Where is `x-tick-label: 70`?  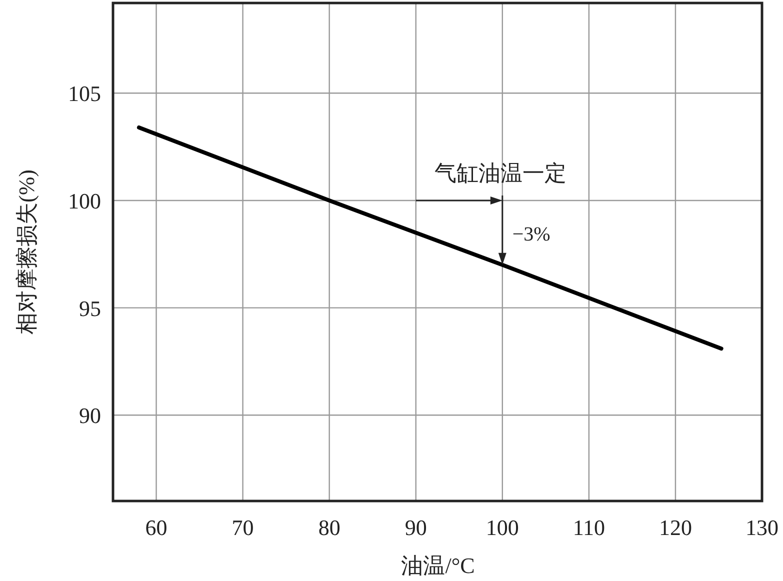
x-tick-label: 70 is located at coordinates (243, 527).